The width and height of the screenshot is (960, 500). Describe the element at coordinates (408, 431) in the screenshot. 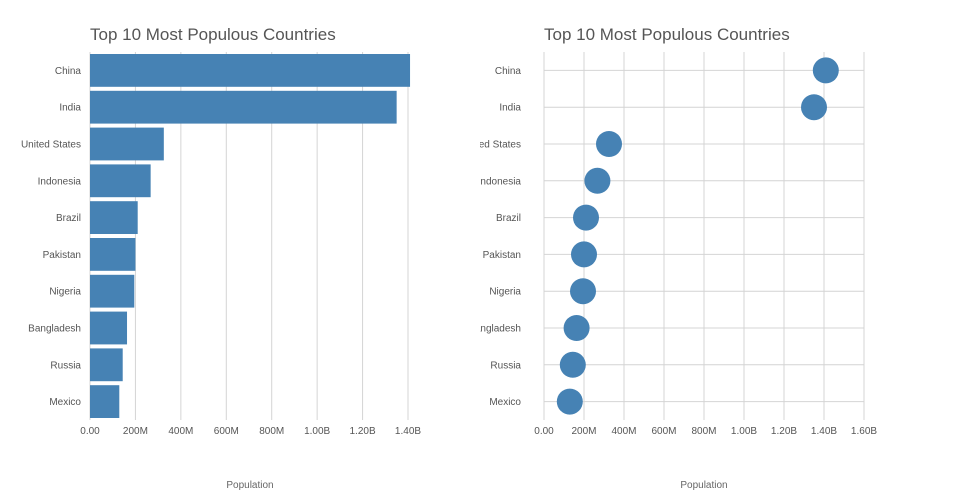

I see `bar-x-tick-label: 1.40B` at that location.